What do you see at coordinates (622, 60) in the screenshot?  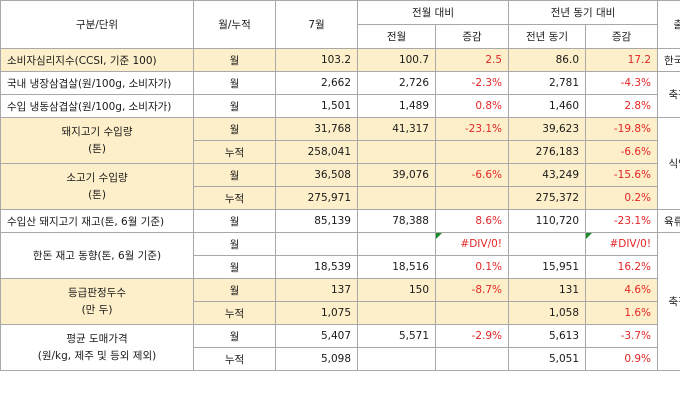 I see `yoy-cell: 17.2` at bounding box center [622, 60].